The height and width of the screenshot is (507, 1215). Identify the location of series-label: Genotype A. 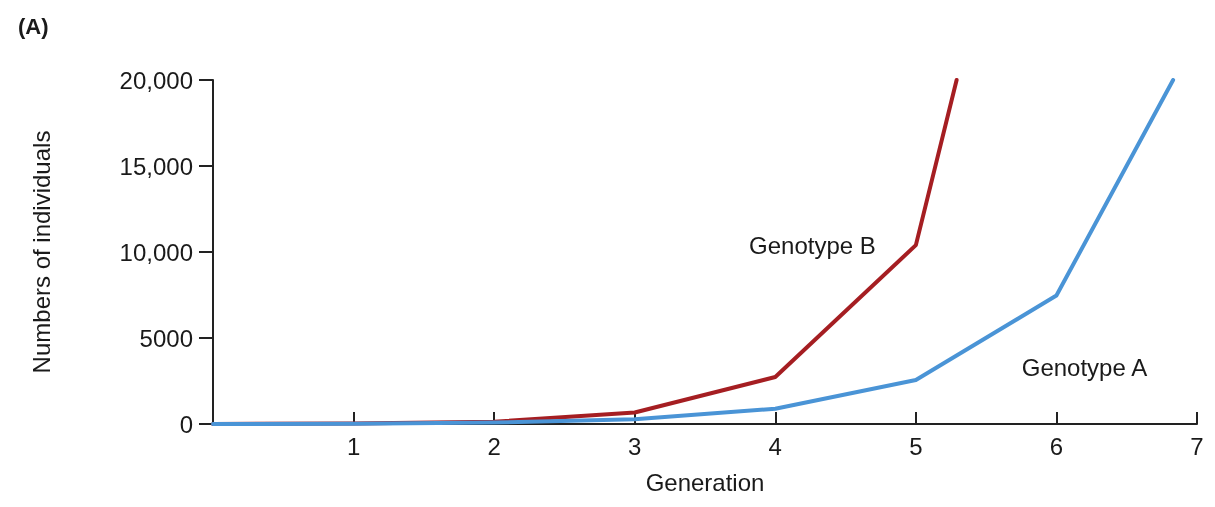
(1084, 368).